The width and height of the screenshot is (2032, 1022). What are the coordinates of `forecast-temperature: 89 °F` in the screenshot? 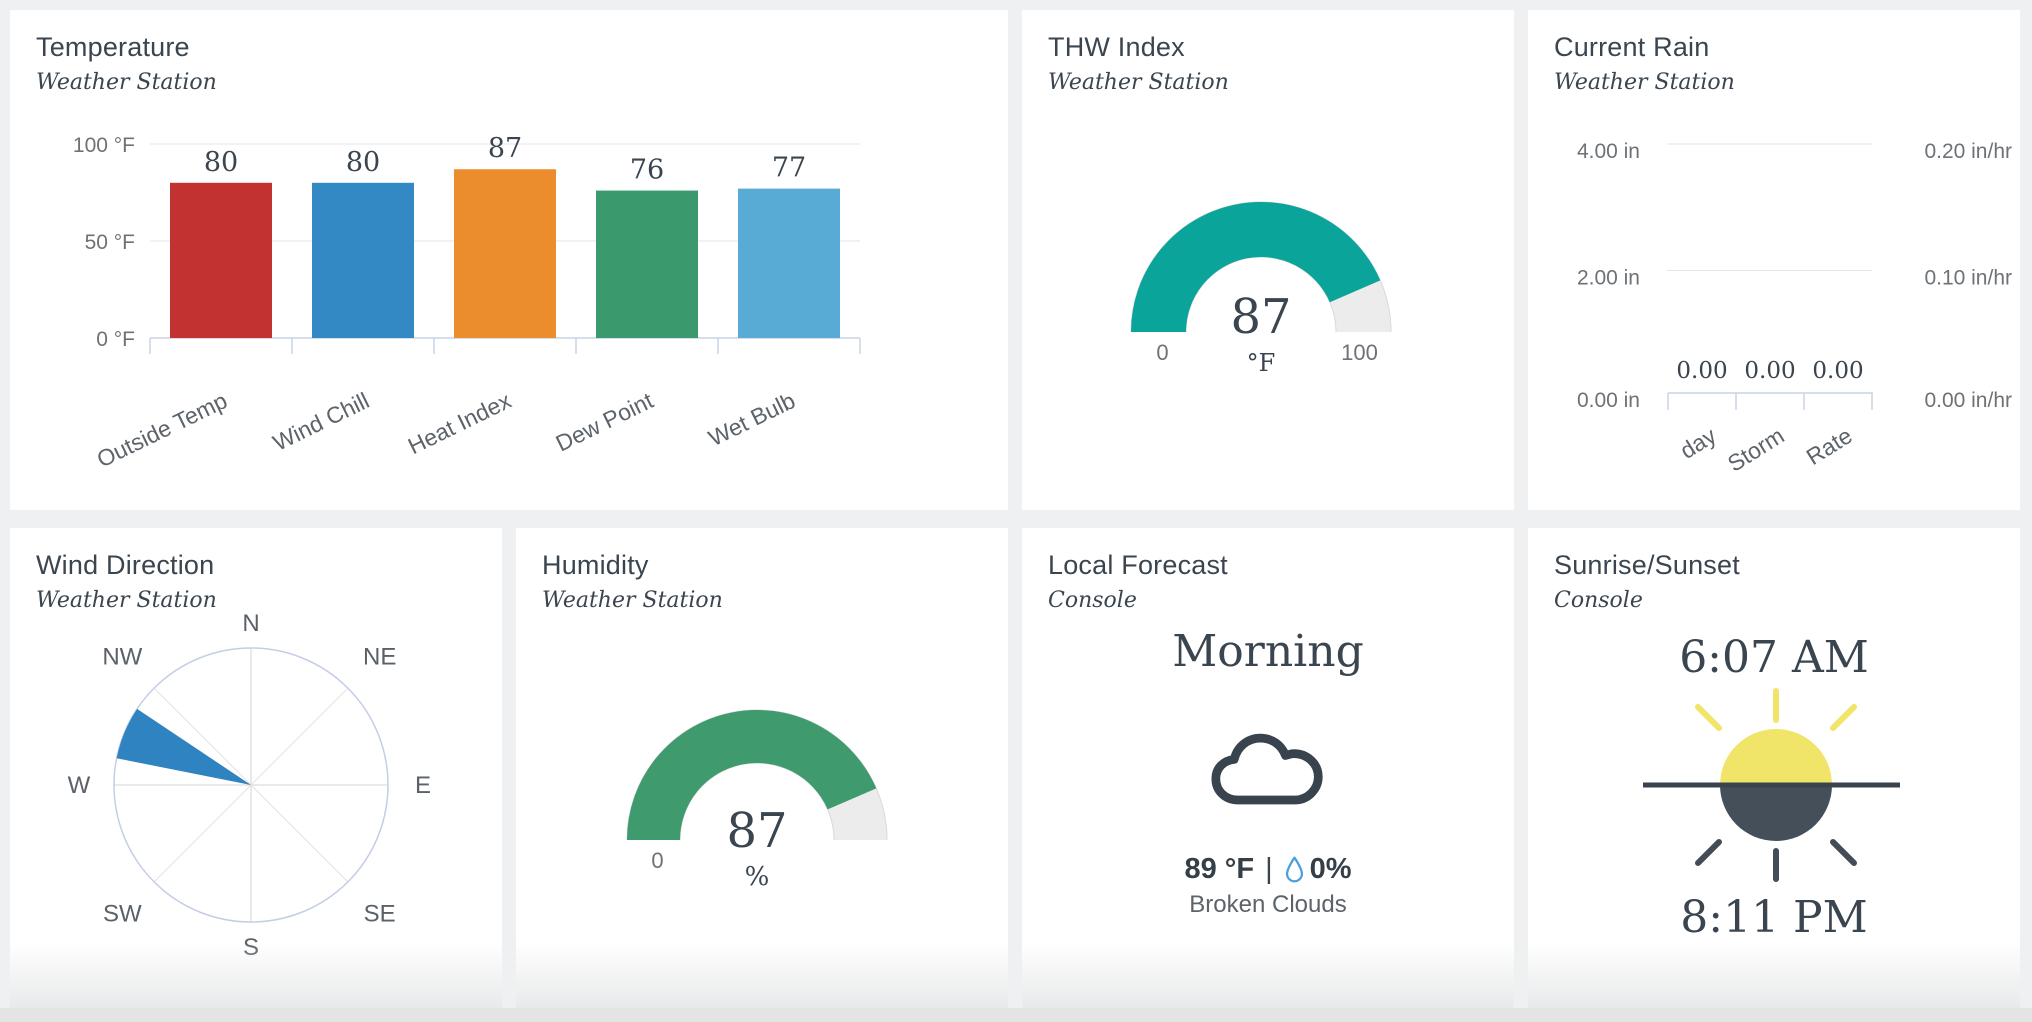 It's located at (1219, 869).